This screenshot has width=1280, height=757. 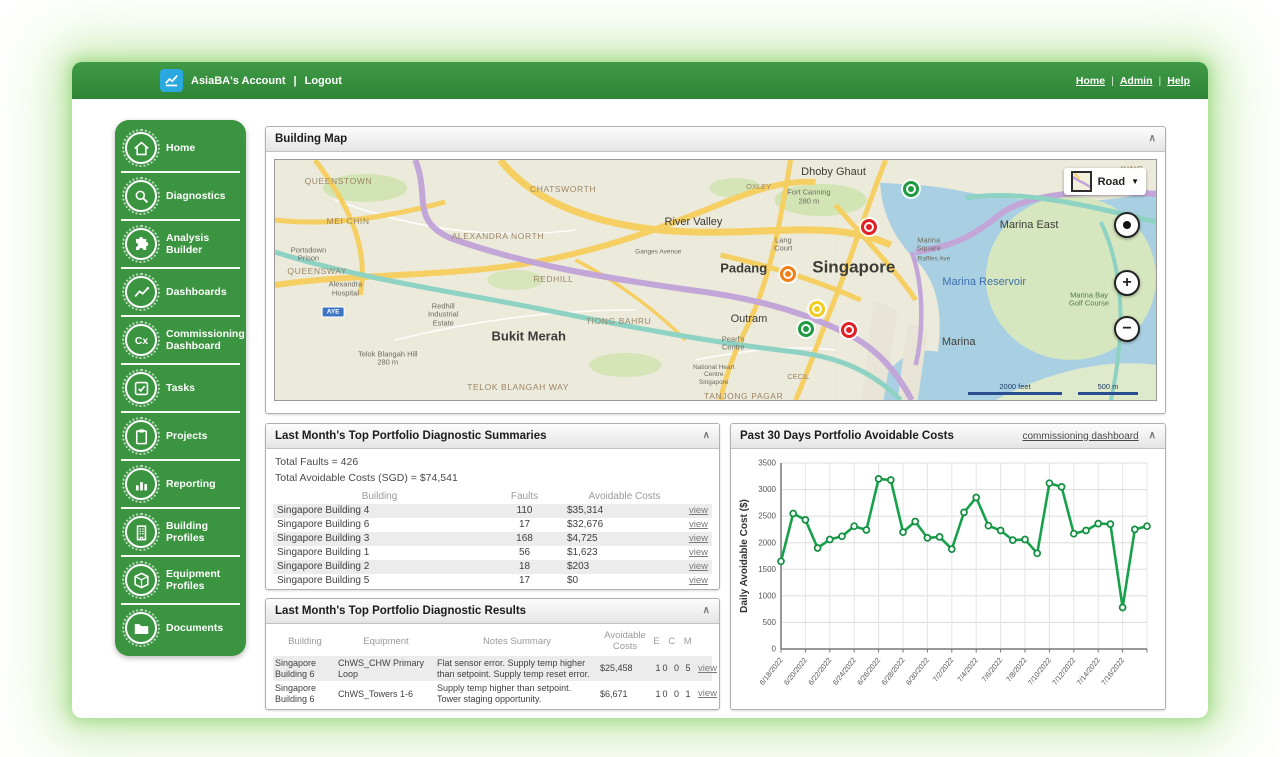 I want to click on sidebar-item-commissioning-dashboard: Cx Commissioning Dashboard, so click(x=180, y=340).